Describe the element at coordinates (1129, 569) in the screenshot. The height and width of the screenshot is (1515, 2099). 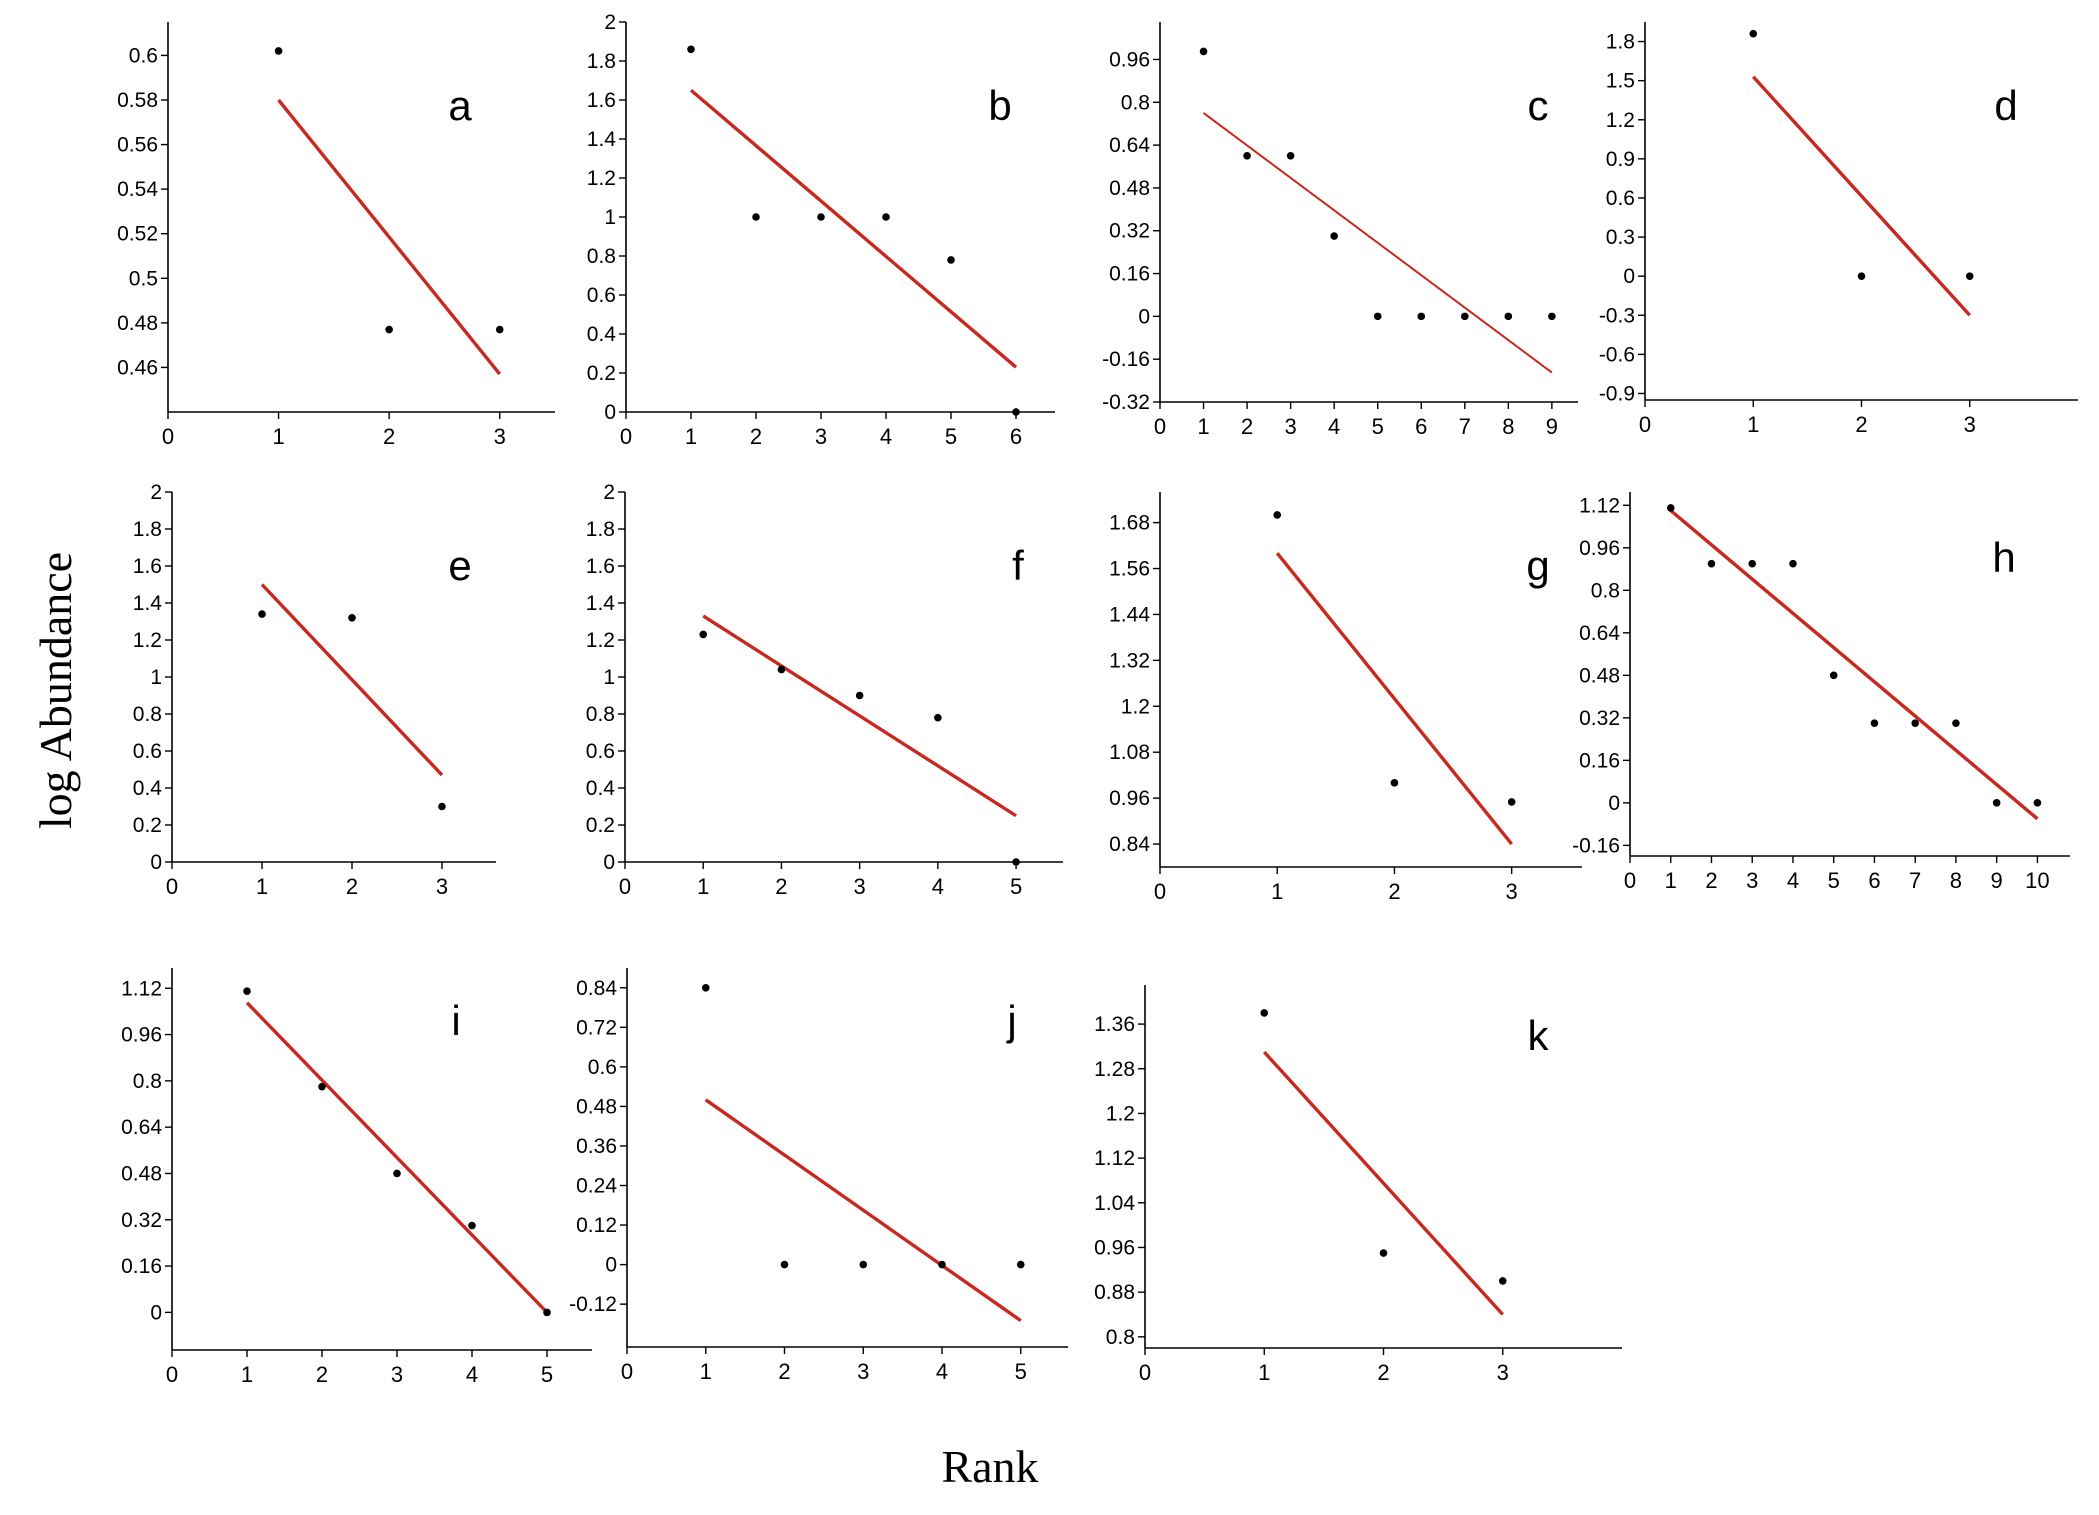
I see `y-tick-label: 1.56` at that location.